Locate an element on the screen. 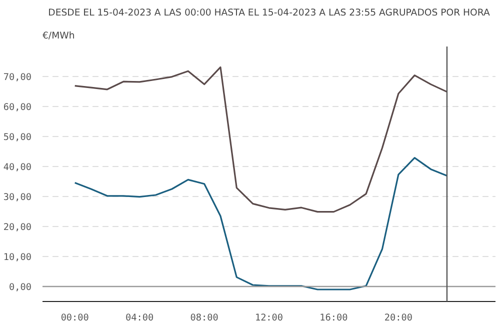  x-tick-label: 08:00 is located at coordinates (204, 318).